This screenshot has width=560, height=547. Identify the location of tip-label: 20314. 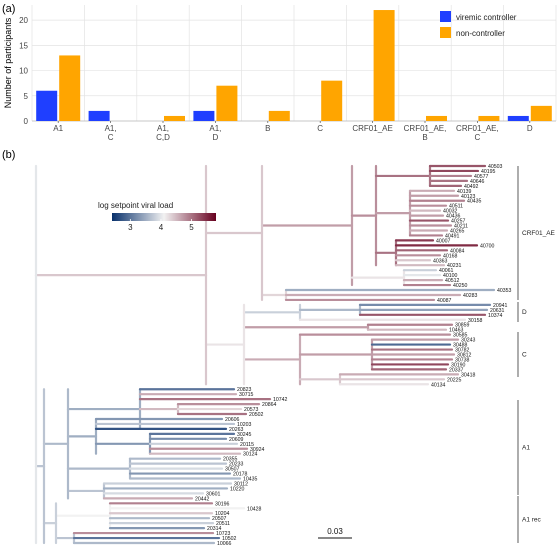
(214, 529).